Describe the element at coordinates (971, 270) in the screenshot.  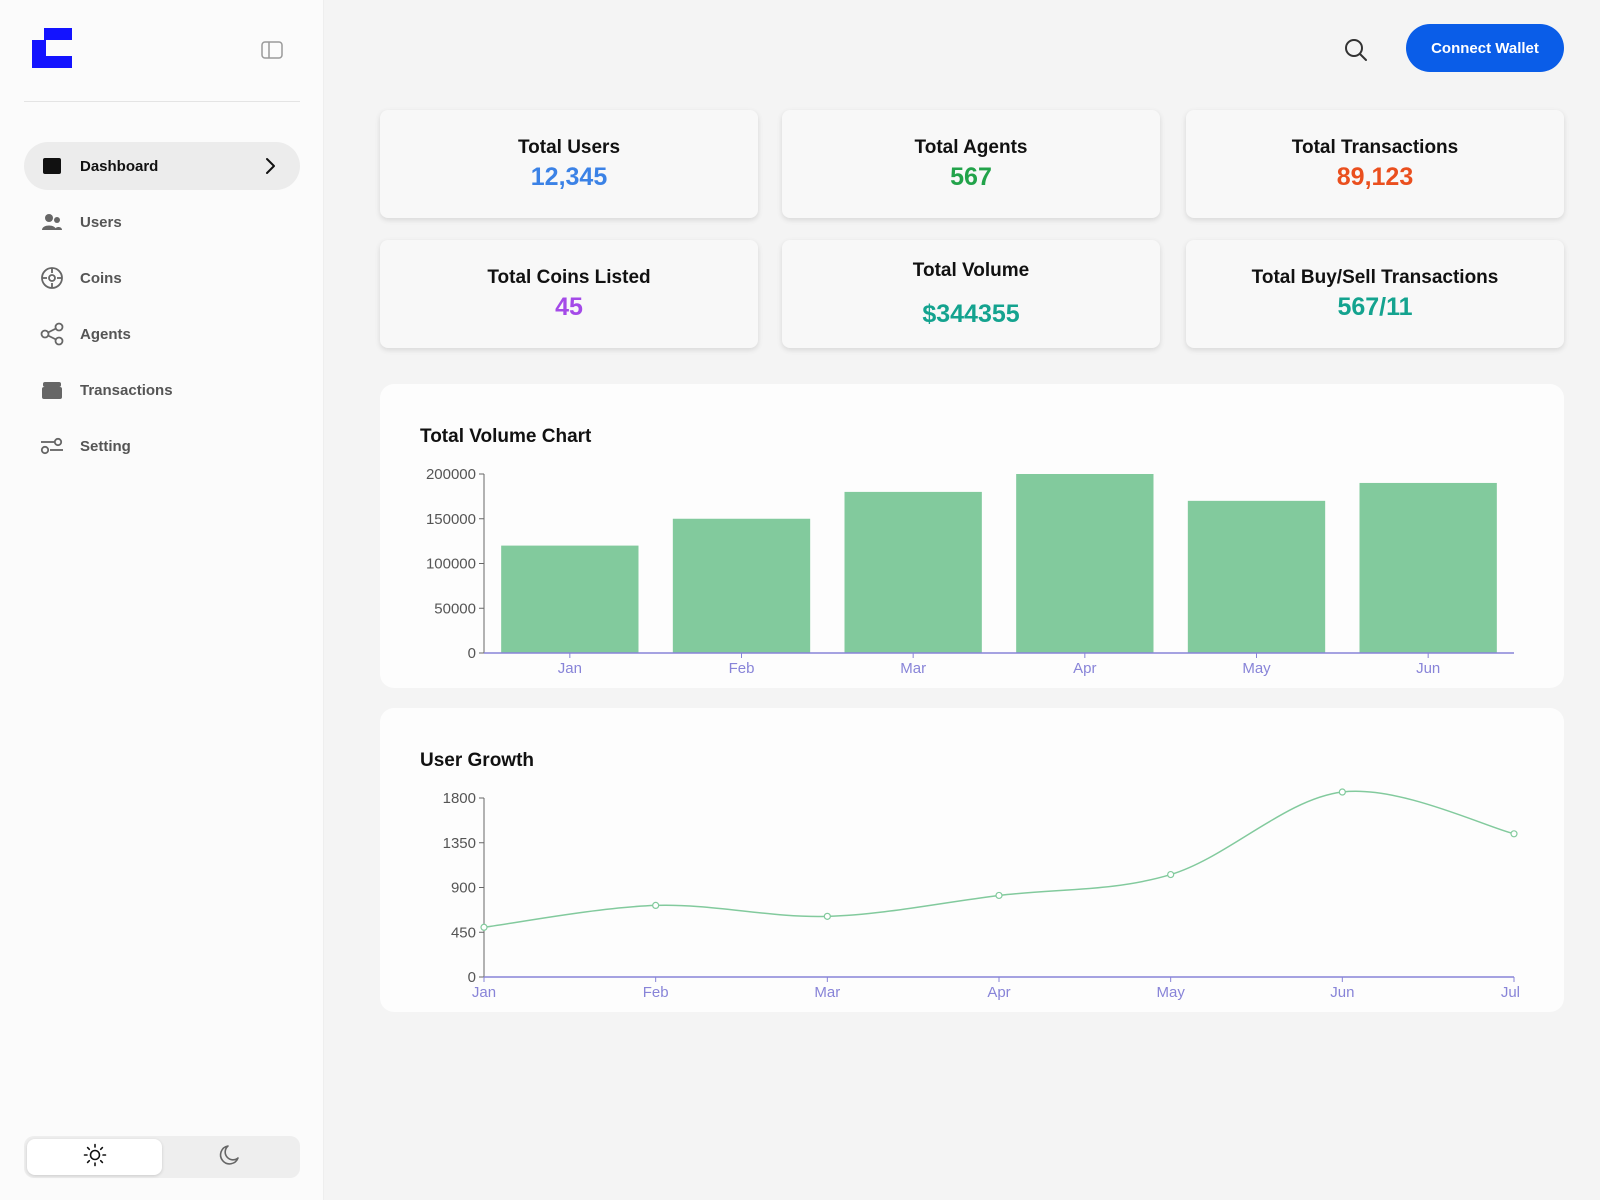
I see `stat-title: Total Volume` at that location.